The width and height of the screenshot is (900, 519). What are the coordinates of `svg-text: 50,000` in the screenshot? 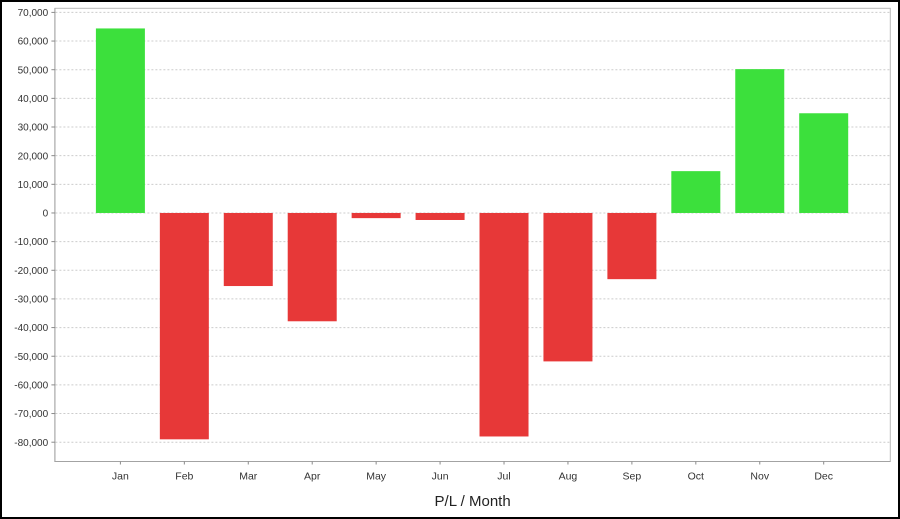 It's located at (33, 70).